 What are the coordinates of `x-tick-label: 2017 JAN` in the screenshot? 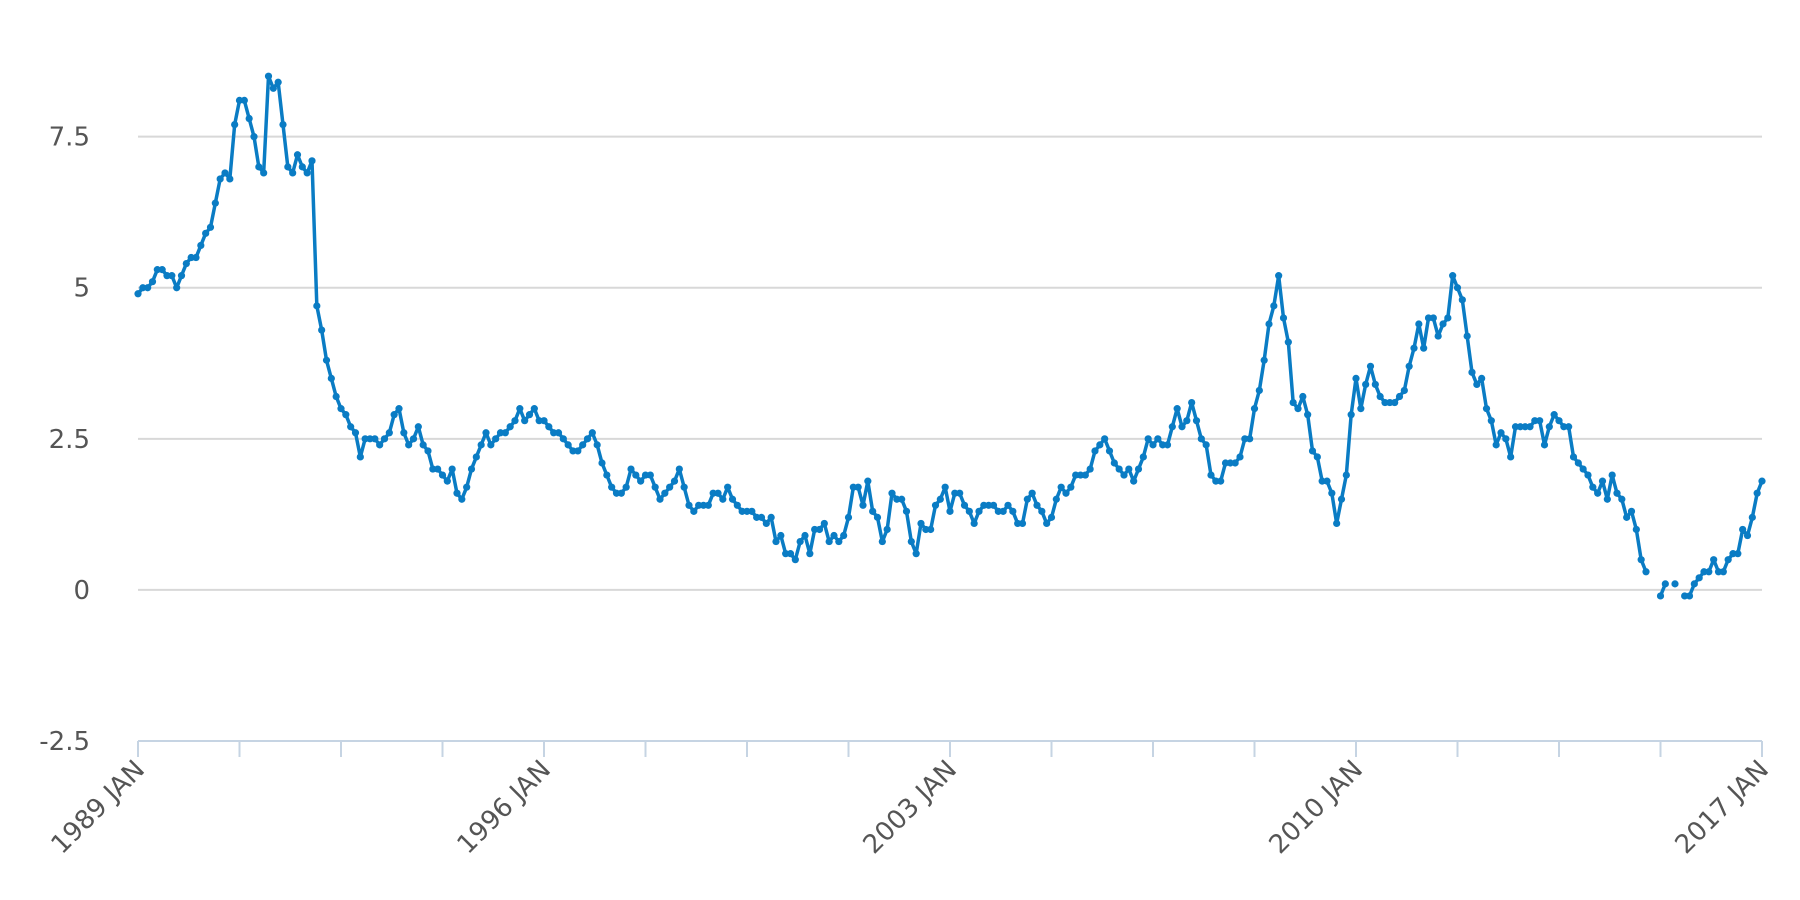 It's located at (1722, 807).